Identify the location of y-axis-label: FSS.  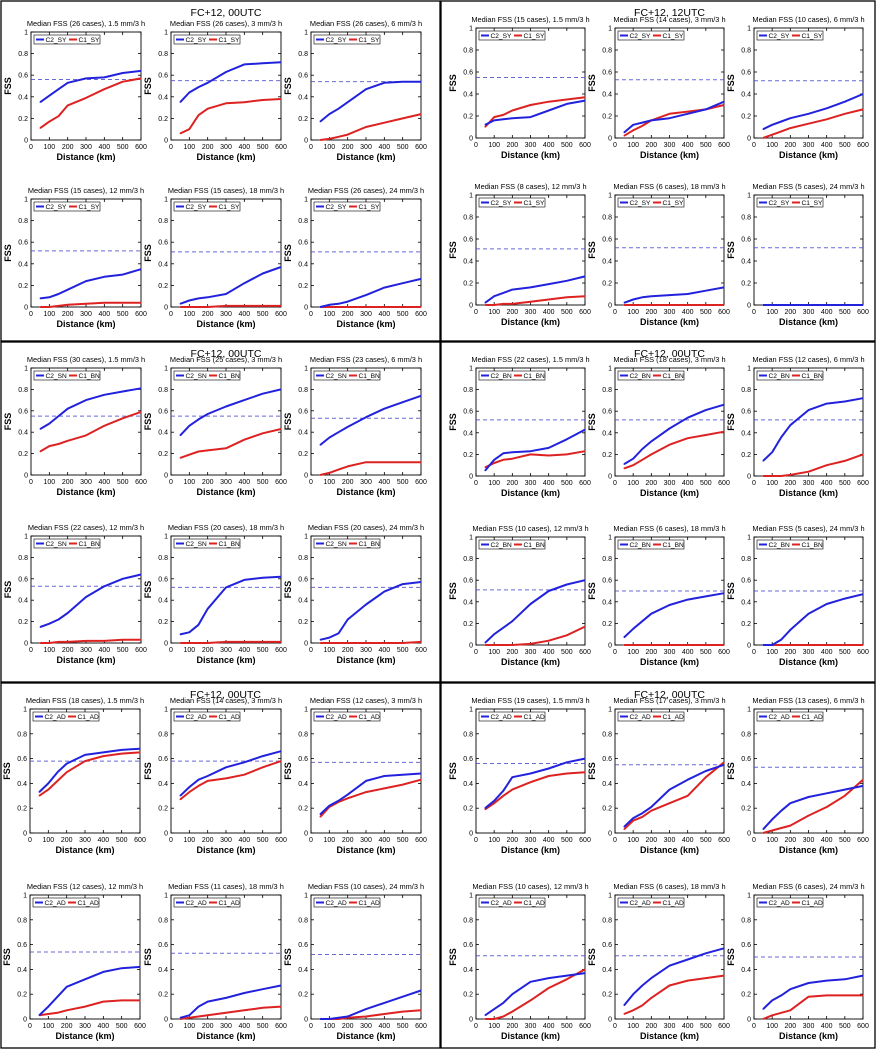
(592, 771).